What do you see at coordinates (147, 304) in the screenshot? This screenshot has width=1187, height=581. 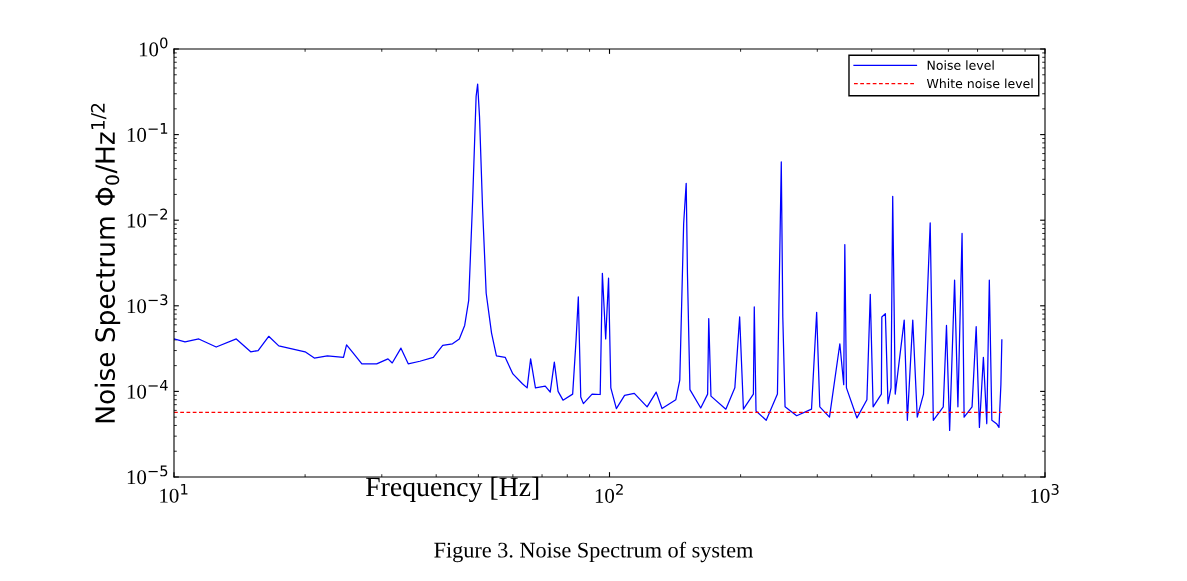 I see `y-tick-label: 10$^{−3}$` at bounding box center [147, 304].